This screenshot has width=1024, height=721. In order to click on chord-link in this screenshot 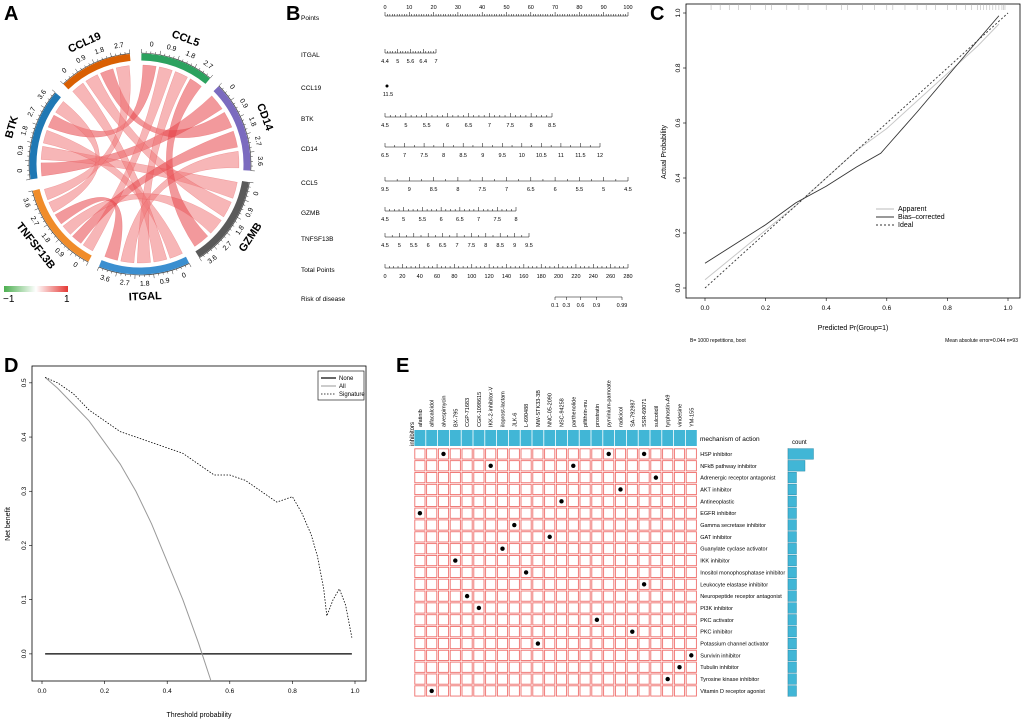, I will do `click(155, 187)`.